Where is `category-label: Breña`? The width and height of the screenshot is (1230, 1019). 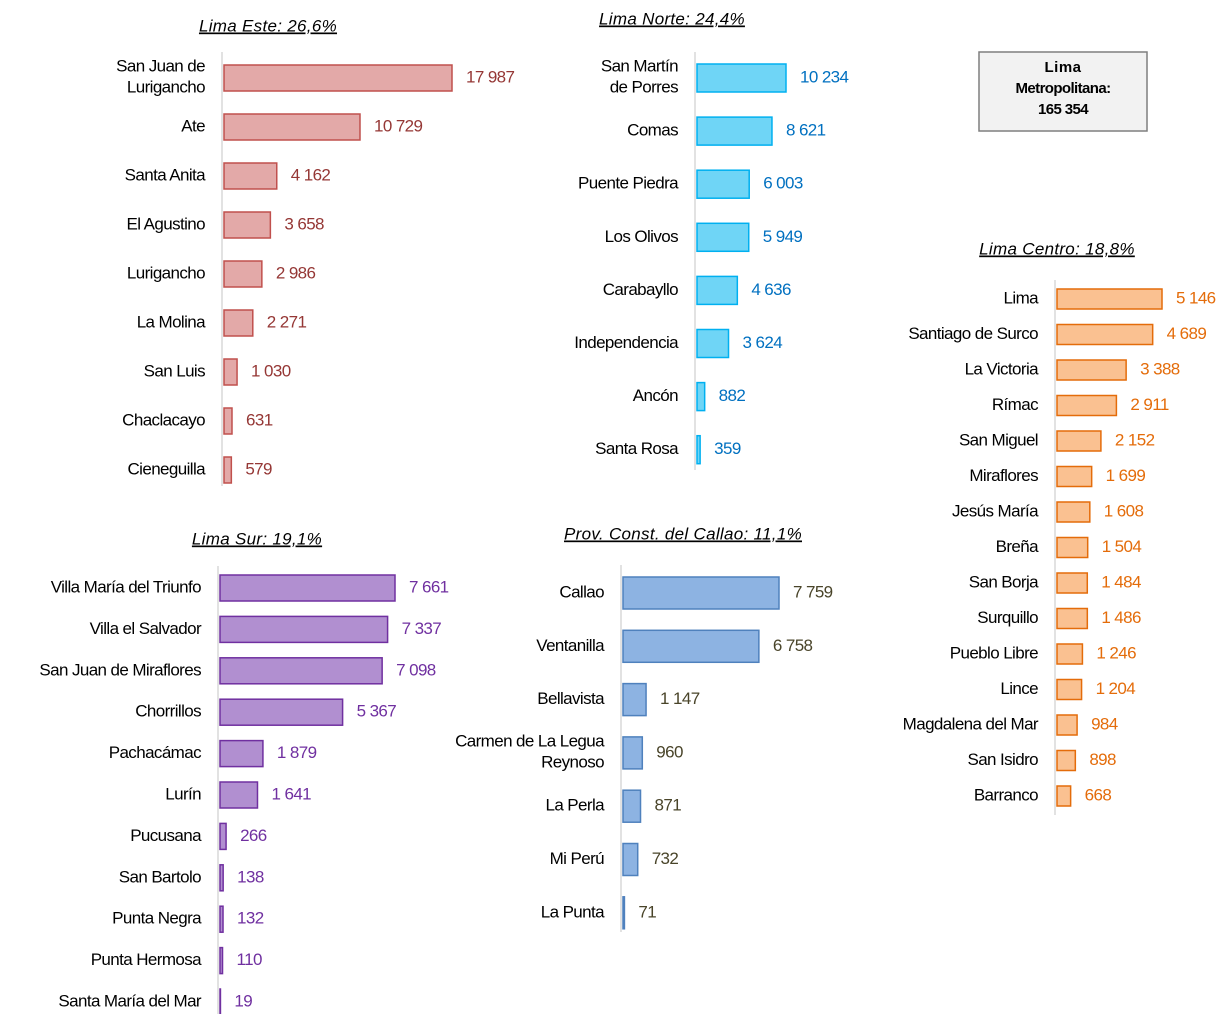 category-label: Breña is located at coordinates (1018, 546).